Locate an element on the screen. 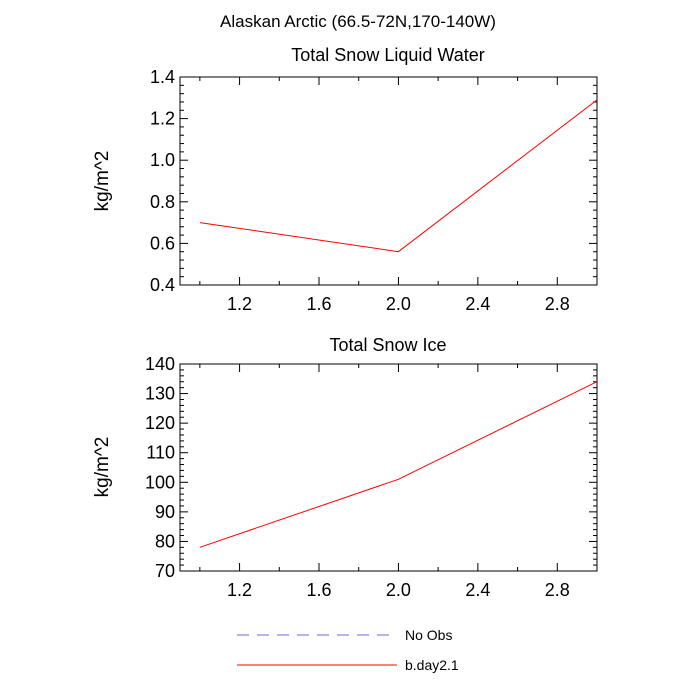 The height and width of the screenshot is (700, 700). chart-title: Total Snow Ice is located at coordinates (387, 345).